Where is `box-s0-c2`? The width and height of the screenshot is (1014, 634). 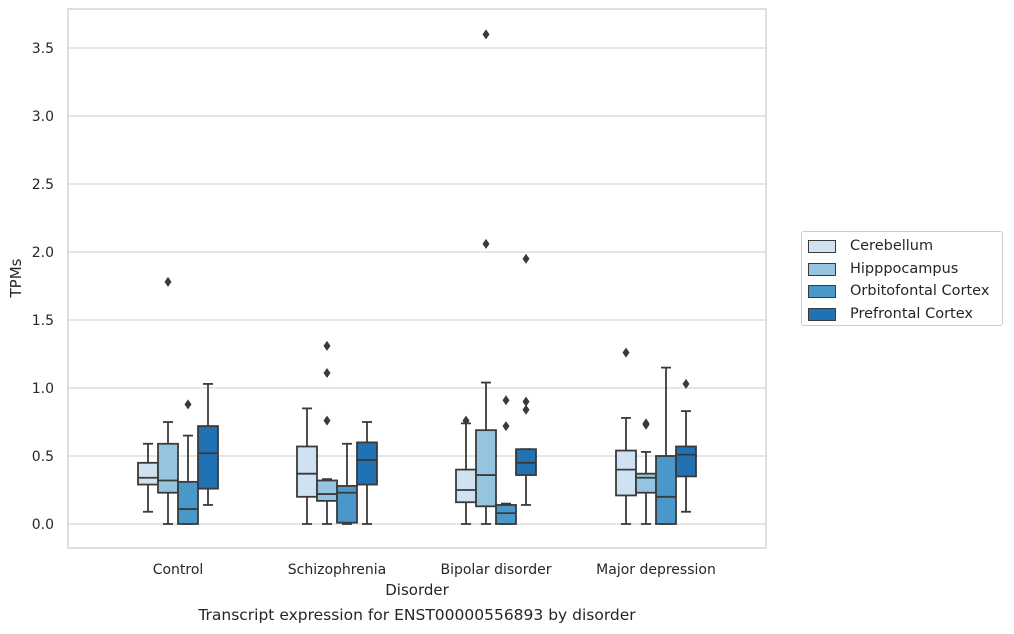 box-s0-c2 is located at coordinates (466, 486).